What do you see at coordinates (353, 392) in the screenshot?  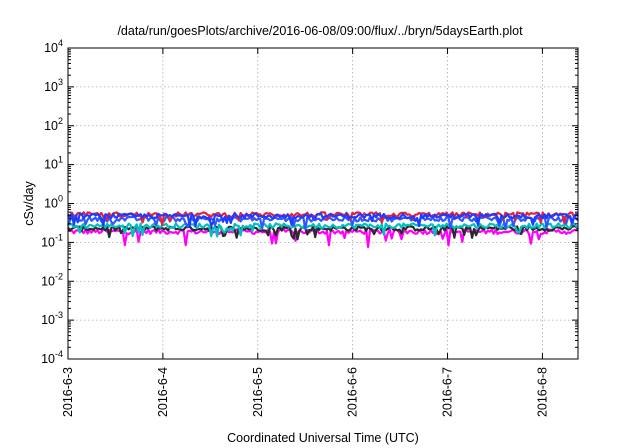 I see `x-tick-label: 2016-6-6` at bounding box center [353, 392].